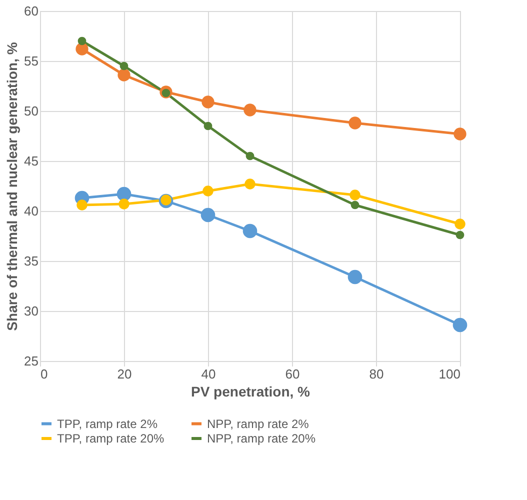 The height and width of the screenshot is (500, 527). What do you see at coordinates (376, 374) in the screenshot?
I see `x-tick-label: 80` at bounding box center [376, 374].